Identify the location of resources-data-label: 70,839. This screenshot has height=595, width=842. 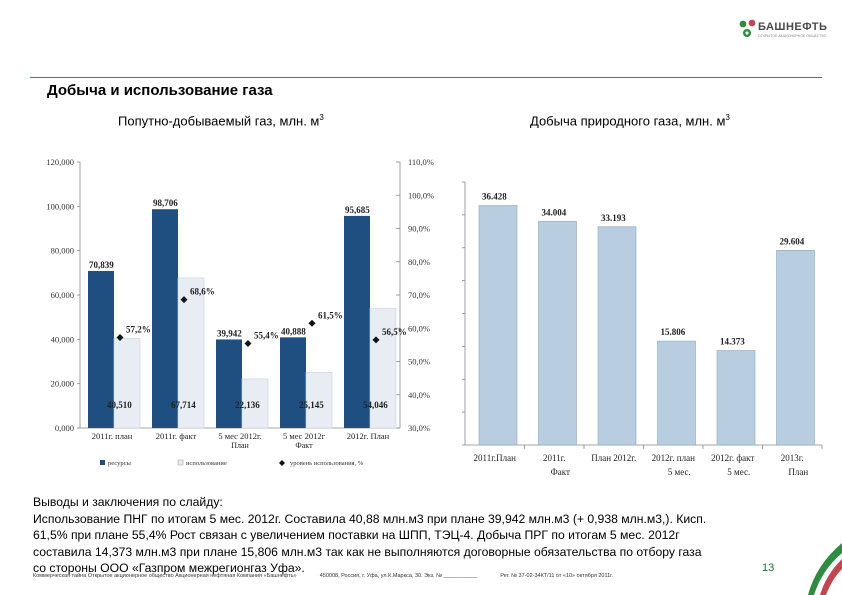
(101, 265).